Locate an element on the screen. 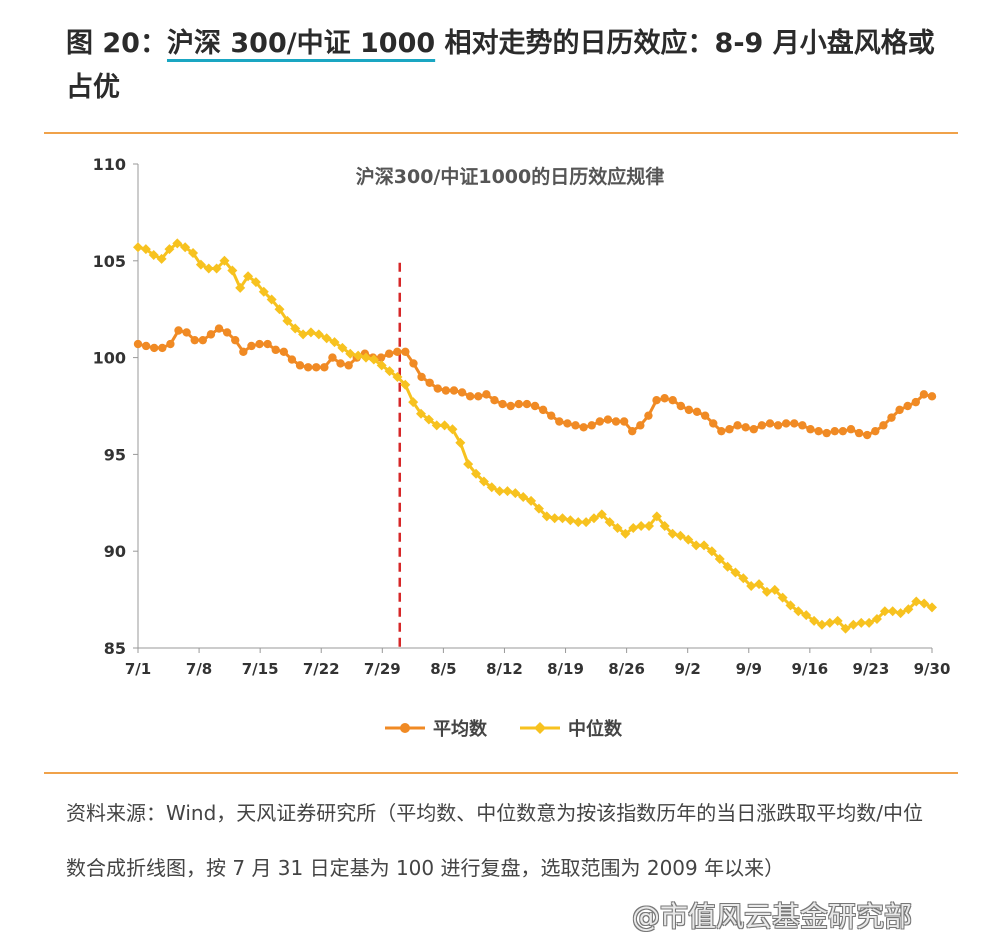 Image resolution: width=984 pixels, height=950 pixels. x-tick-label: 7/15 is located at coordinates (260, 669).